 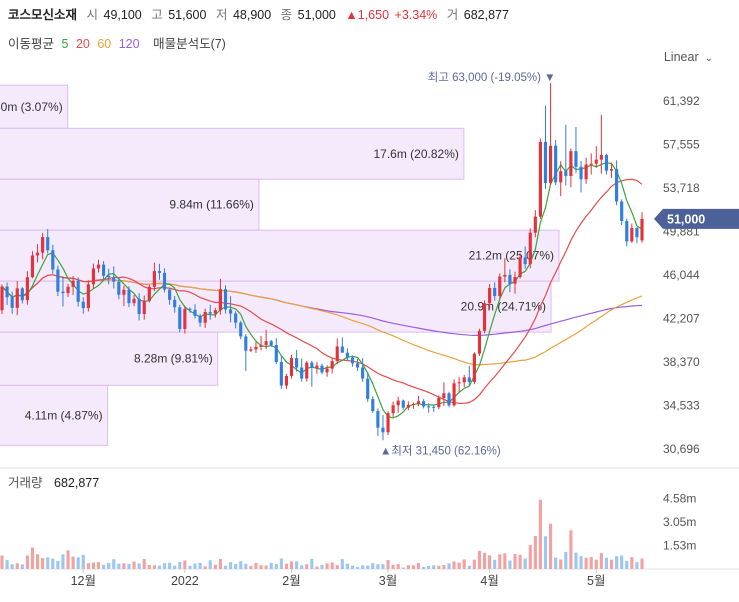 I want to click on price-tick-label: 61,392, so click(x=681, y=101).